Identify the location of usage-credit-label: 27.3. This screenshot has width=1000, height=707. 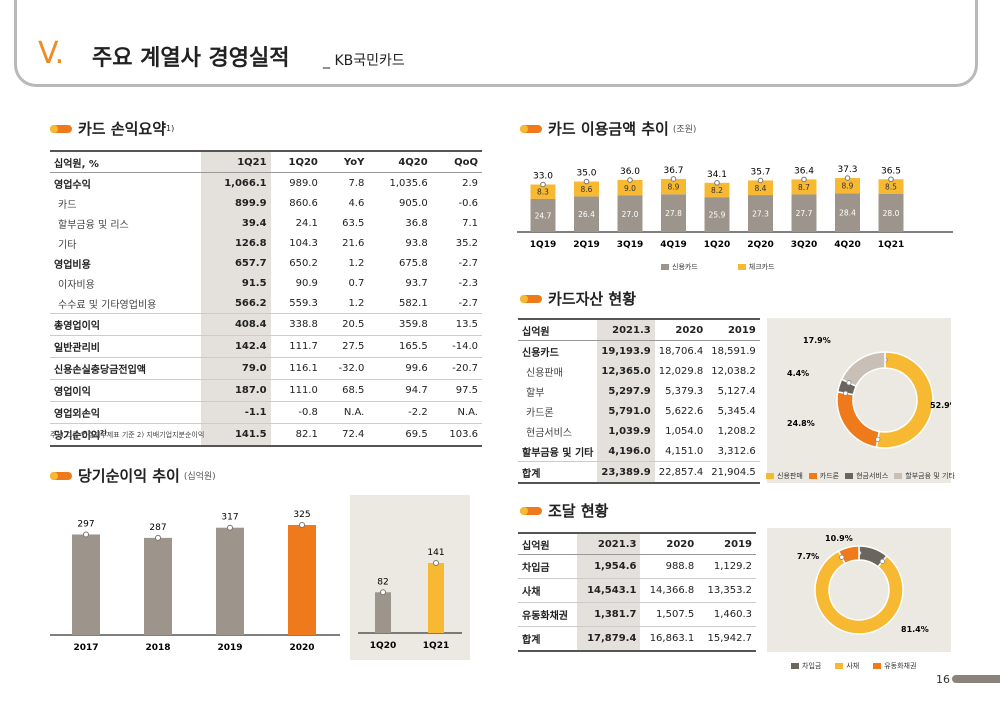
(760, 214).